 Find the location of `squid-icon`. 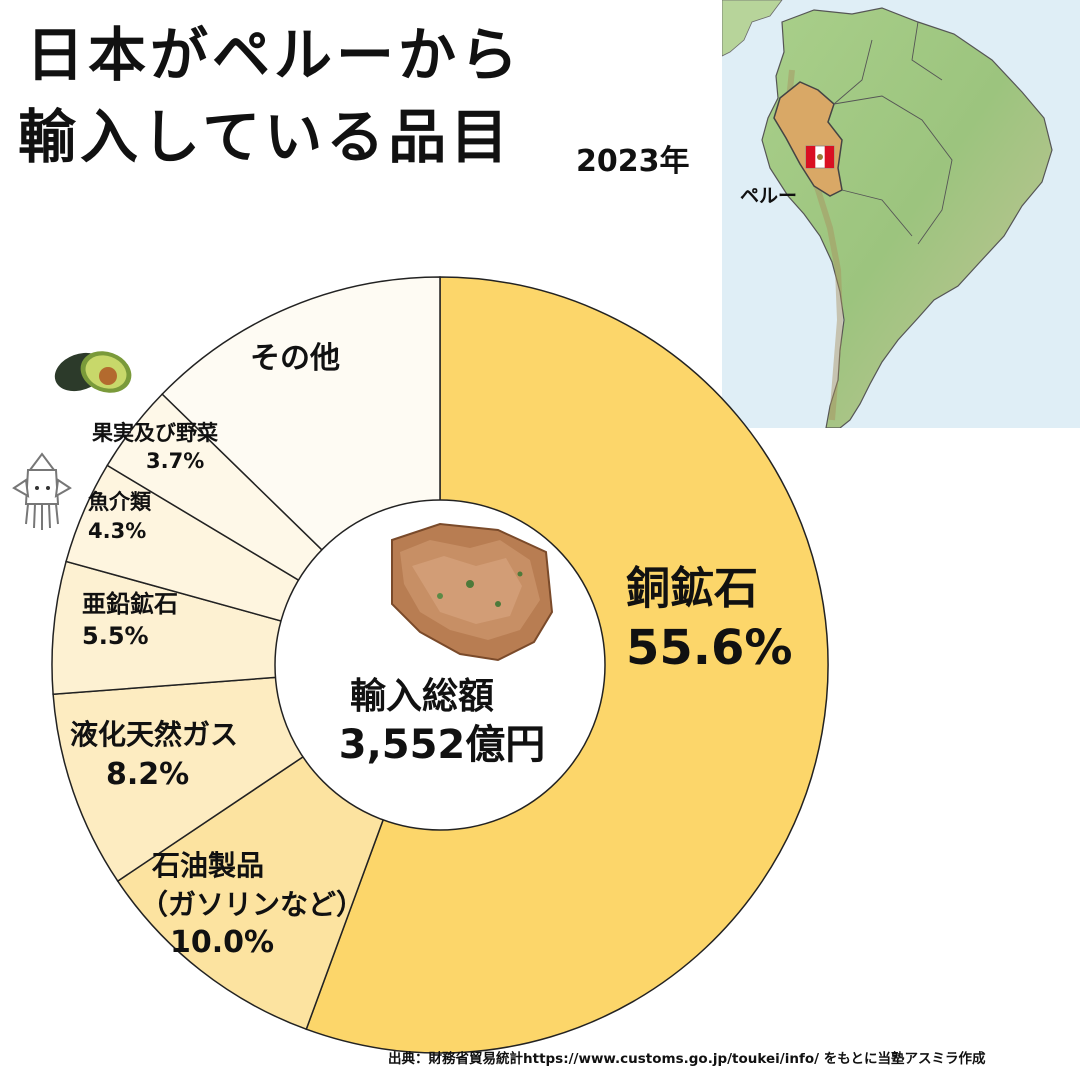

squid-icon is located at coordinates (42, 491).